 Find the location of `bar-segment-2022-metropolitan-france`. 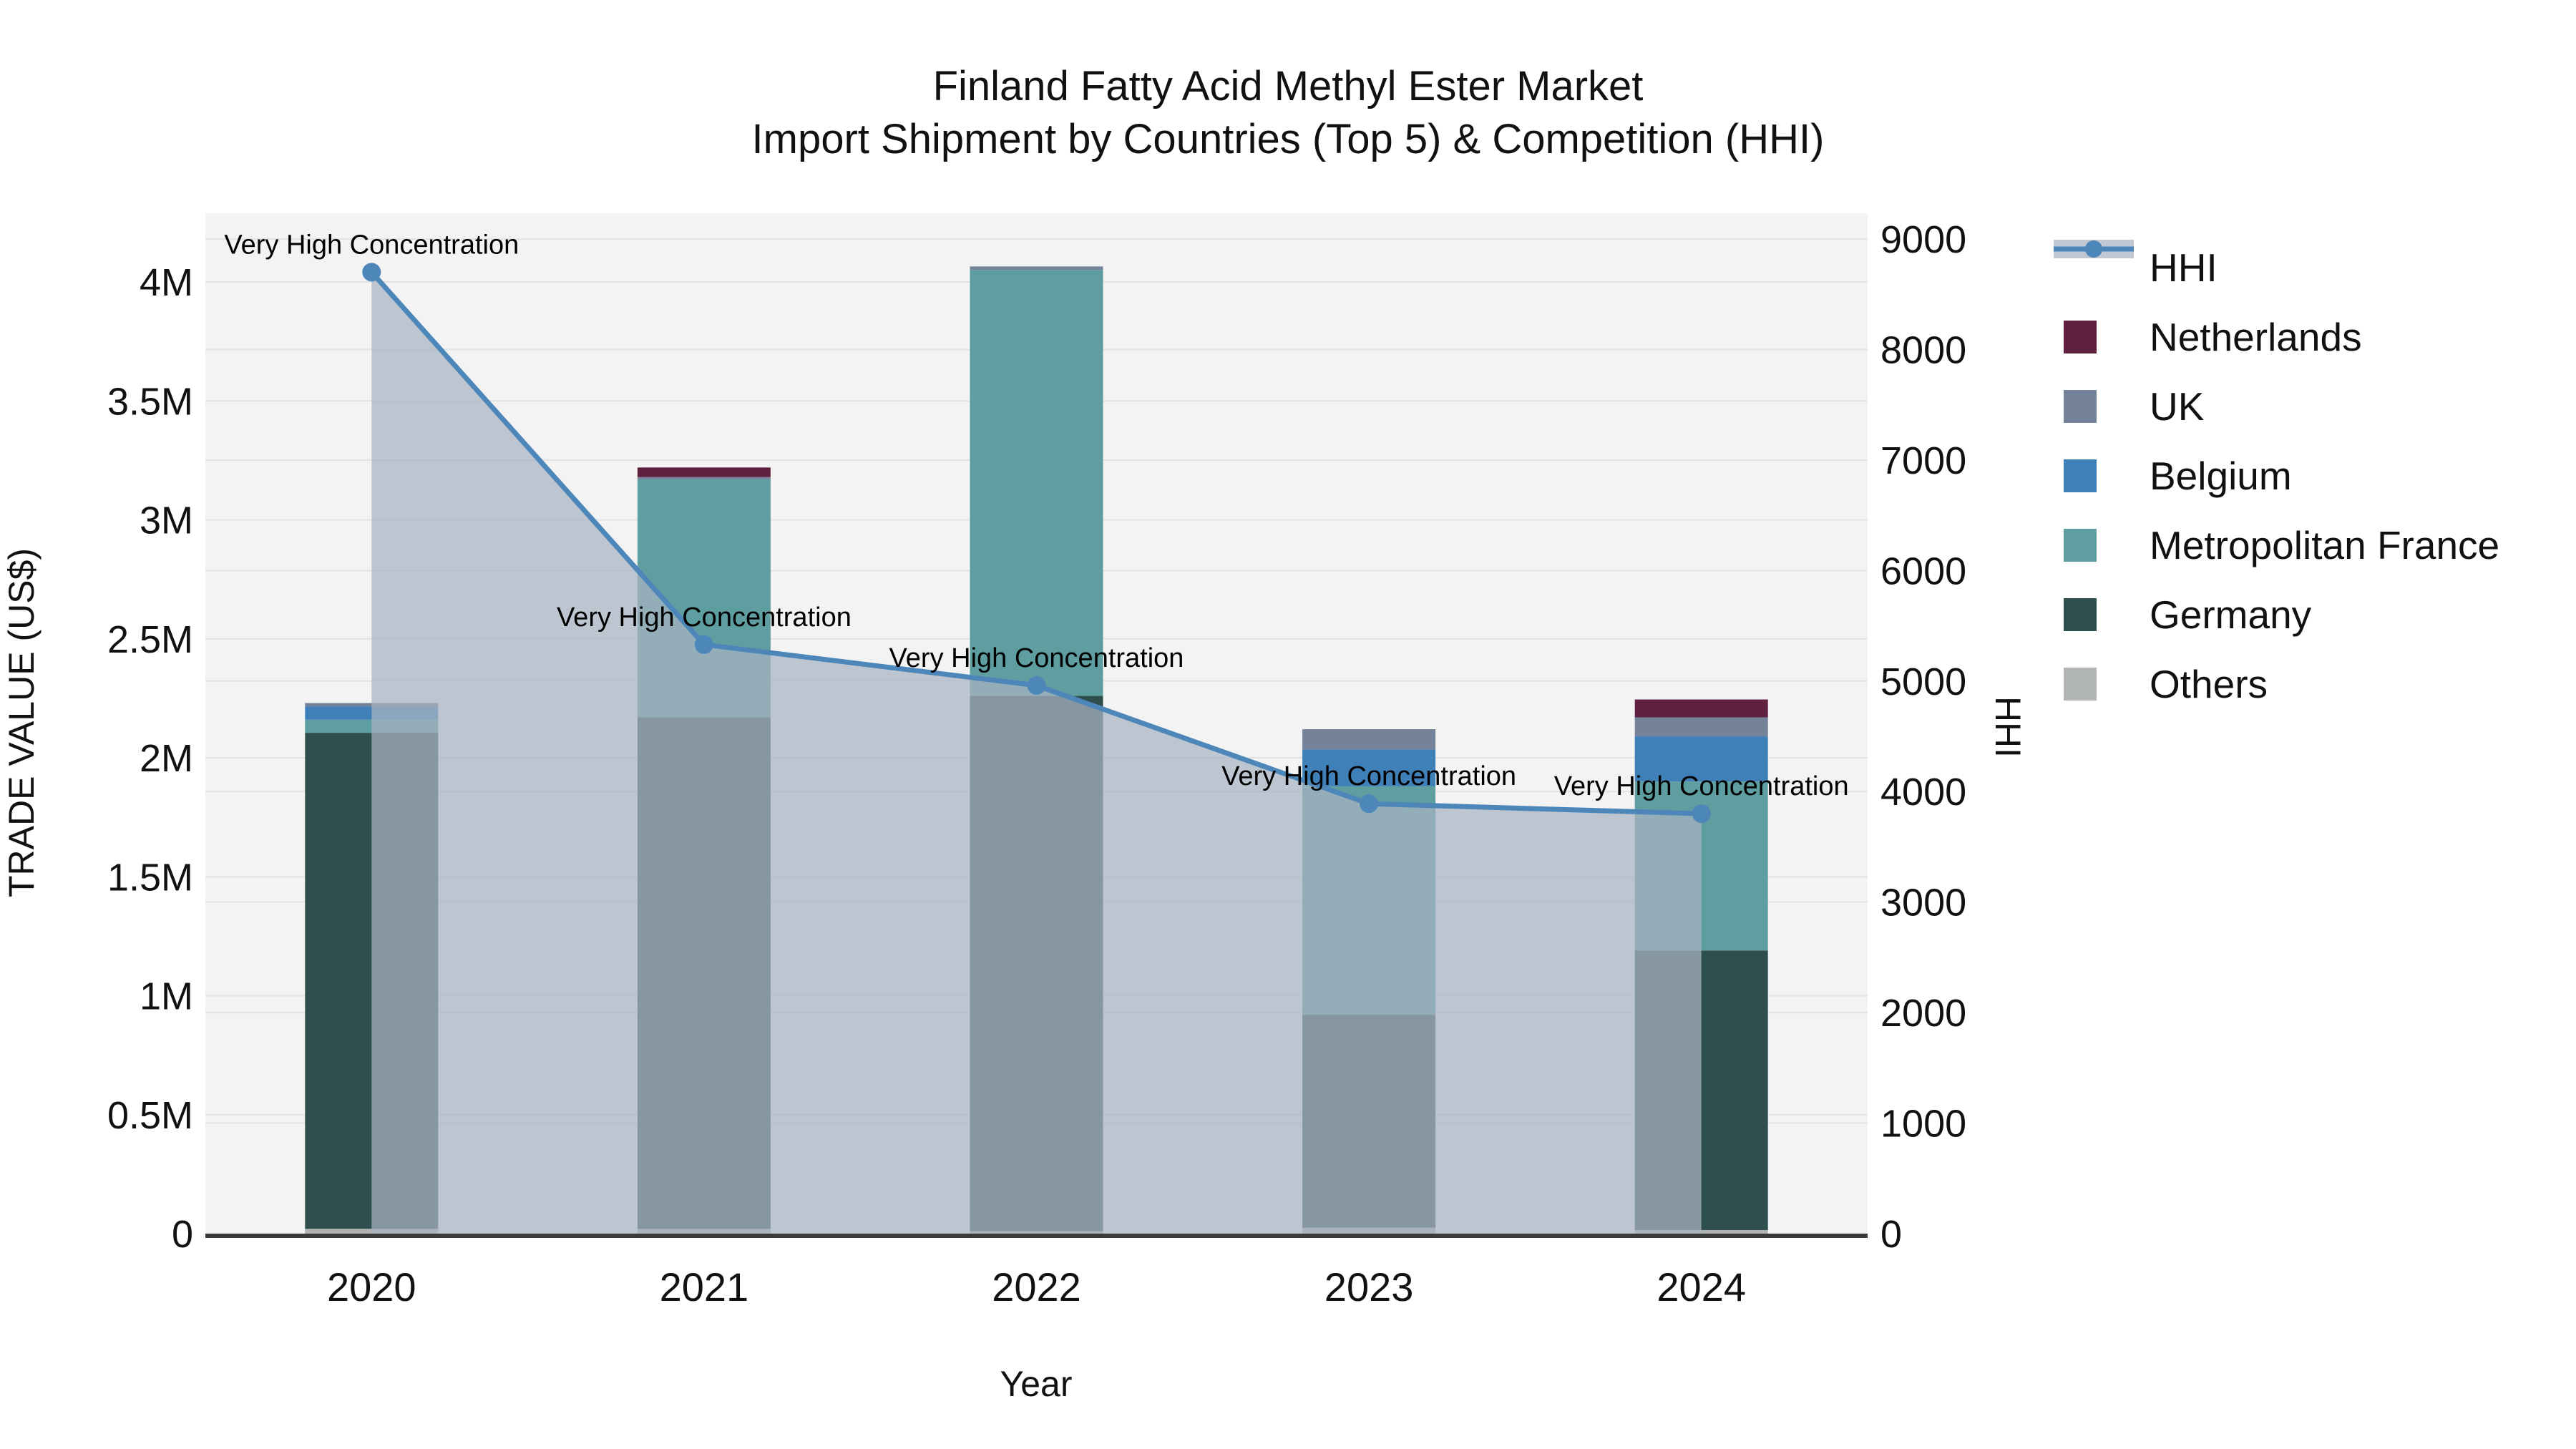

bar-segment-2022-metropolitan-france is located at coordinates (1036, 483).